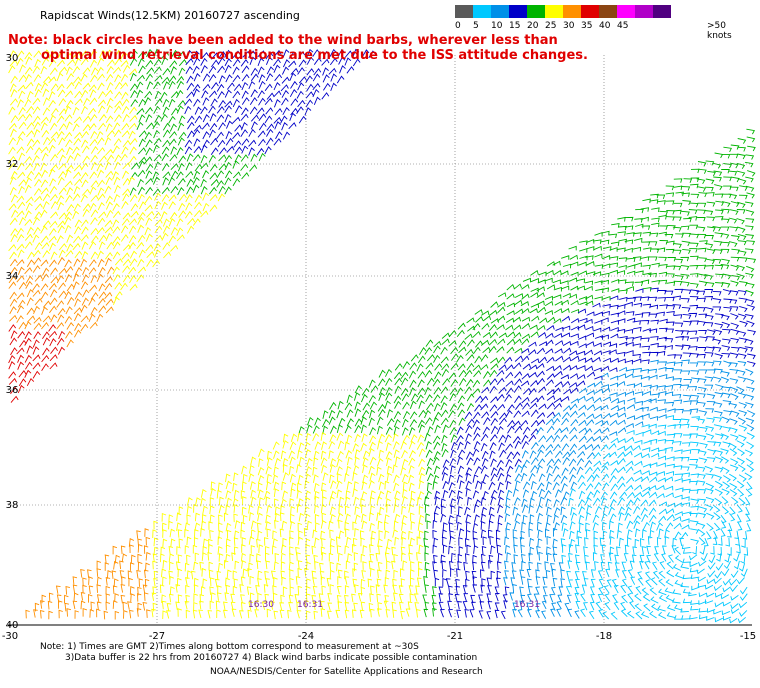 The width and height of the screenshot is (760, 688). I want to click on lon-tick-label: -27, so click(157, 636).